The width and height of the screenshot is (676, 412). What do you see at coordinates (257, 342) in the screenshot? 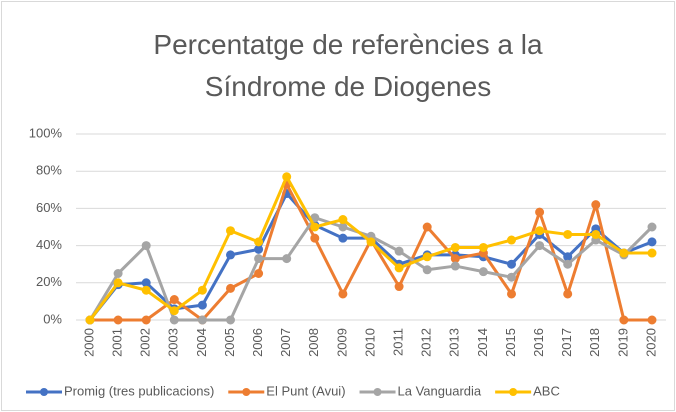
I see `x-tick-label: 2006` at bounding box center [257, 342].